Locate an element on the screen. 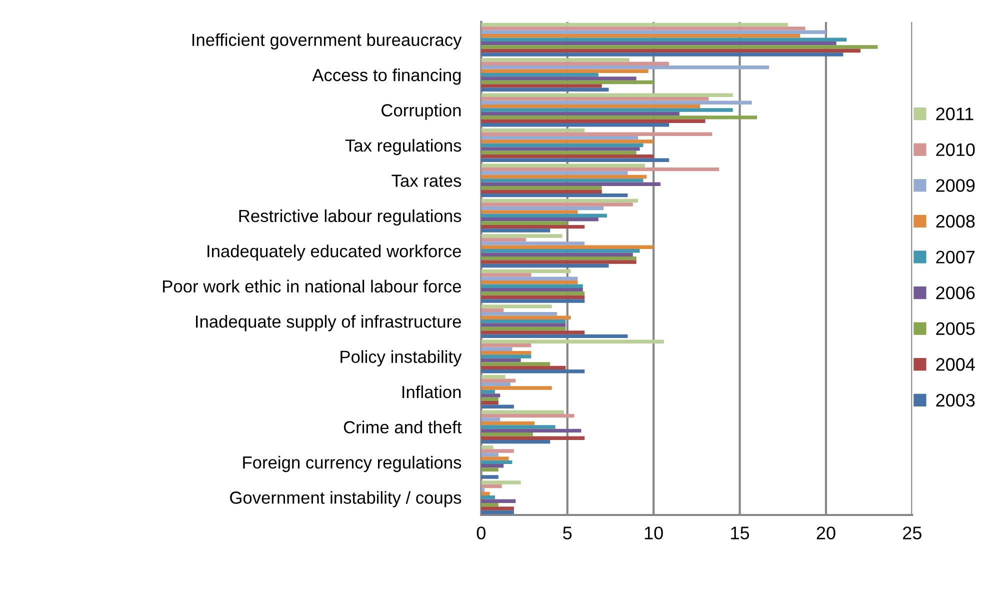 This screenshot has width=984, height=594. y-tick-label: Access to financing is located at coordinates (386, 76).